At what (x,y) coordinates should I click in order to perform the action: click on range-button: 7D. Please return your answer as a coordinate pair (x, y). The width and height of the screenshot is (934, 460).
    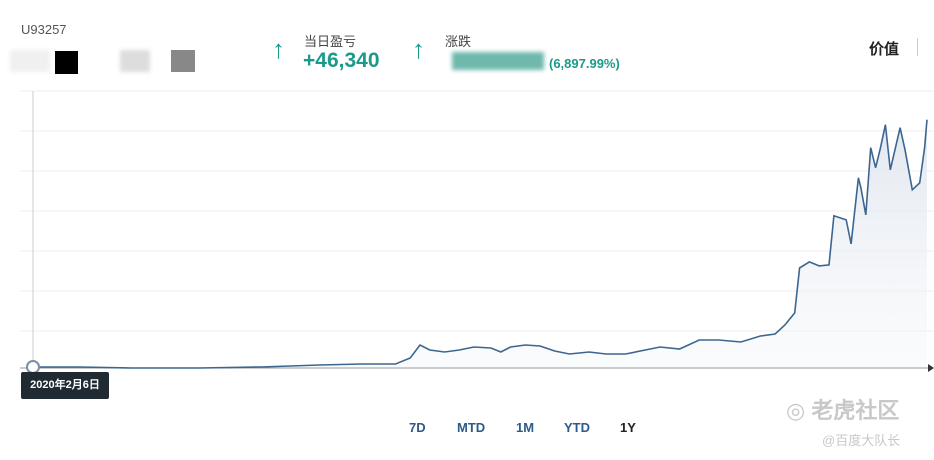
    Looking at the image, I should click on (417, 427).